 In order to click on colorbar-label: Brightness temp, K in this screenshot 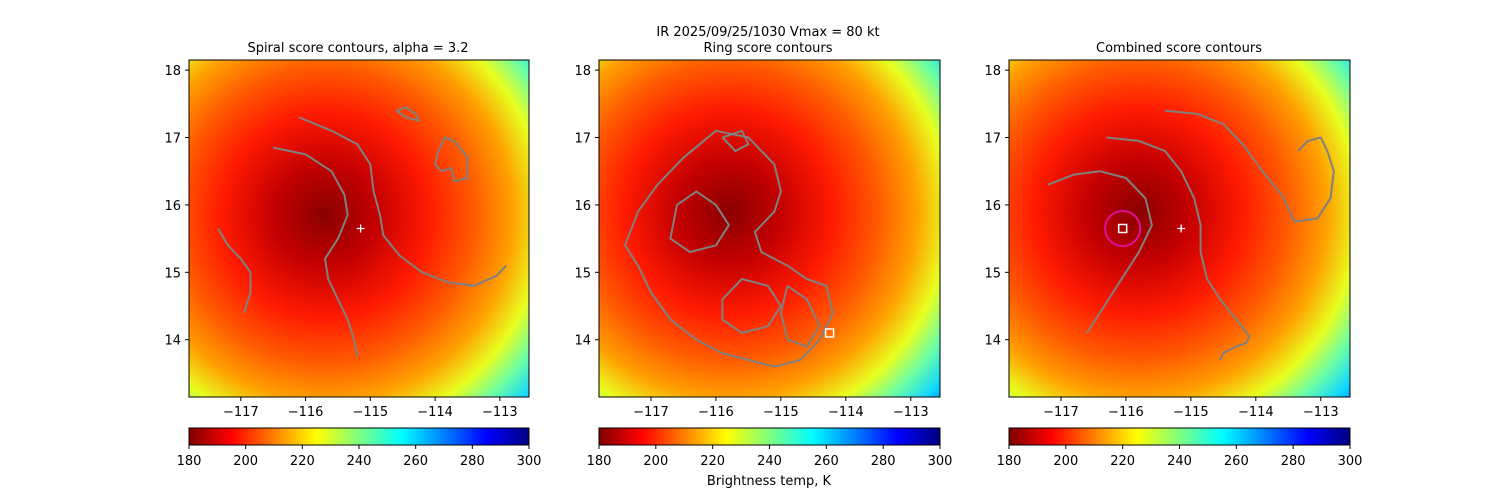, I will do `click(769, 481)`.